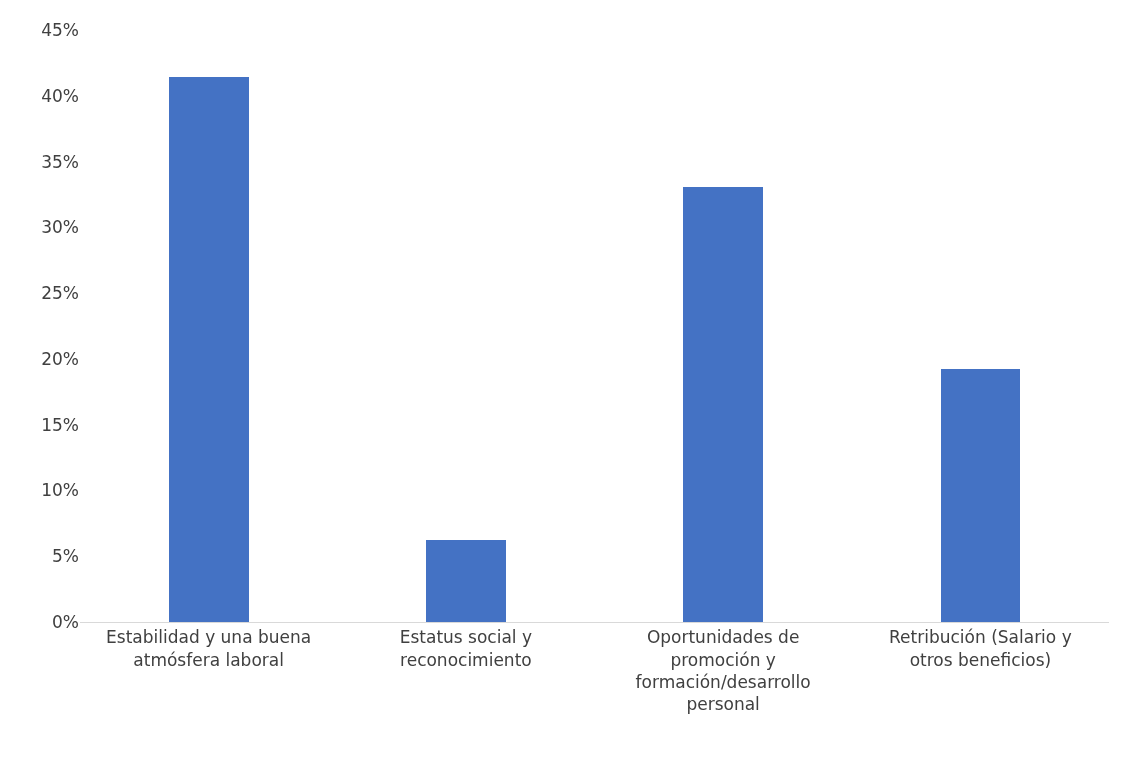 This screenshot has width=1129, height=762. I want to click on x-tick-label: Estabilidad y una buena atmósfera laboral, so click(209, 648).